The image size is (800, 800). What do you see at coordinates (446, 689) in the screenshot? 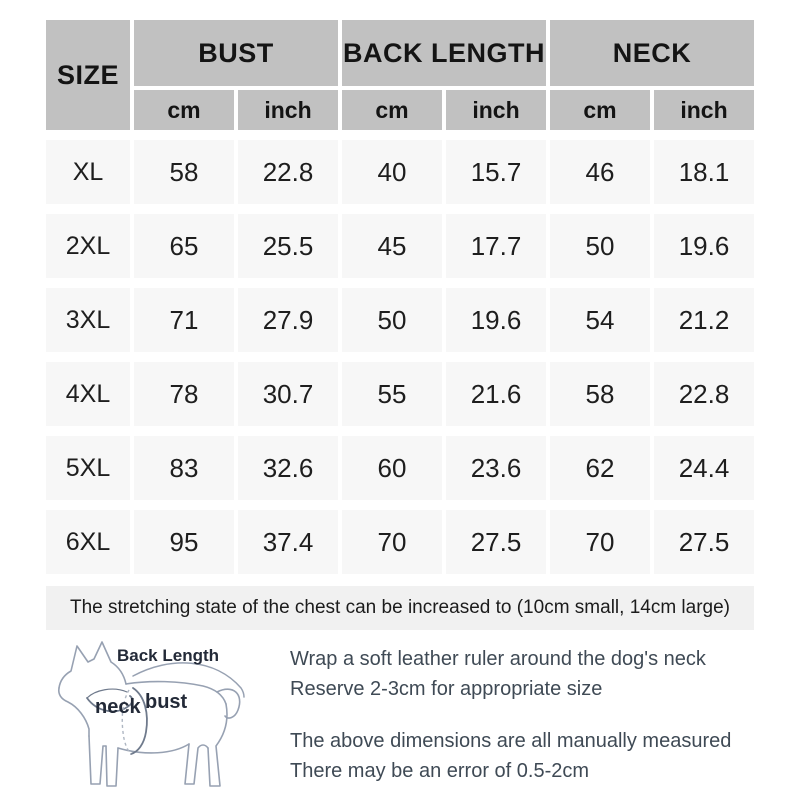
I see `instruction-line: Reserve 2-3cm for appropriate size` at bounding box center [446, 689].